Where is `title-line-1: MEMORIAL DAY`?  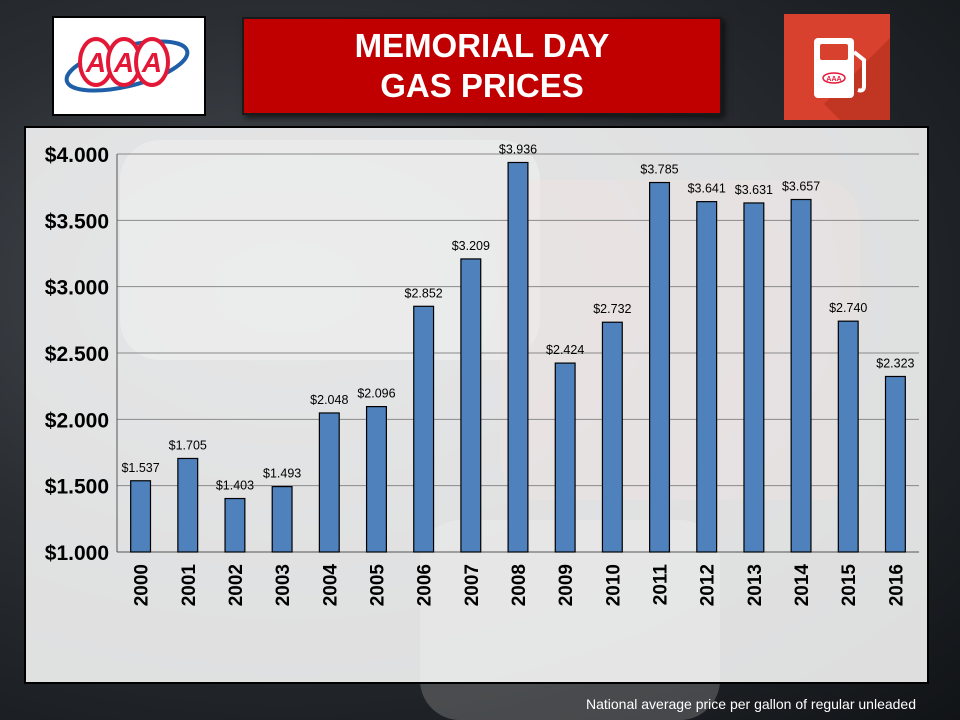
title-line-1: MEMORIAL DAY is located at coordinates (482, 45).